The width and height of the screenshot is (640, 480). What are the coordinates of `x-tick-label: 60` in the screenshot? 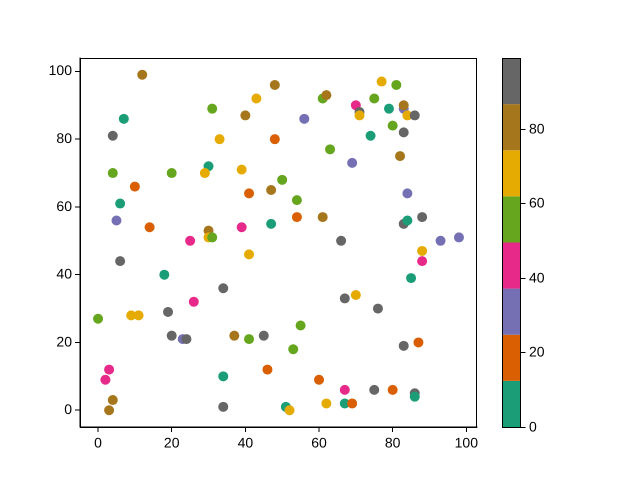 It's located at (319, 442).